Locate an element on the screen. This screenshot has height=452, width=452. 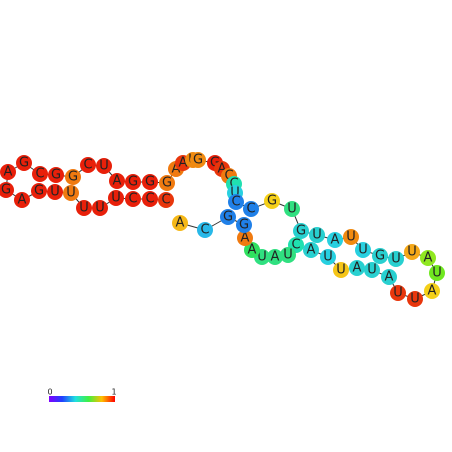
nucleotide: C is located at coordinates (40, 174).